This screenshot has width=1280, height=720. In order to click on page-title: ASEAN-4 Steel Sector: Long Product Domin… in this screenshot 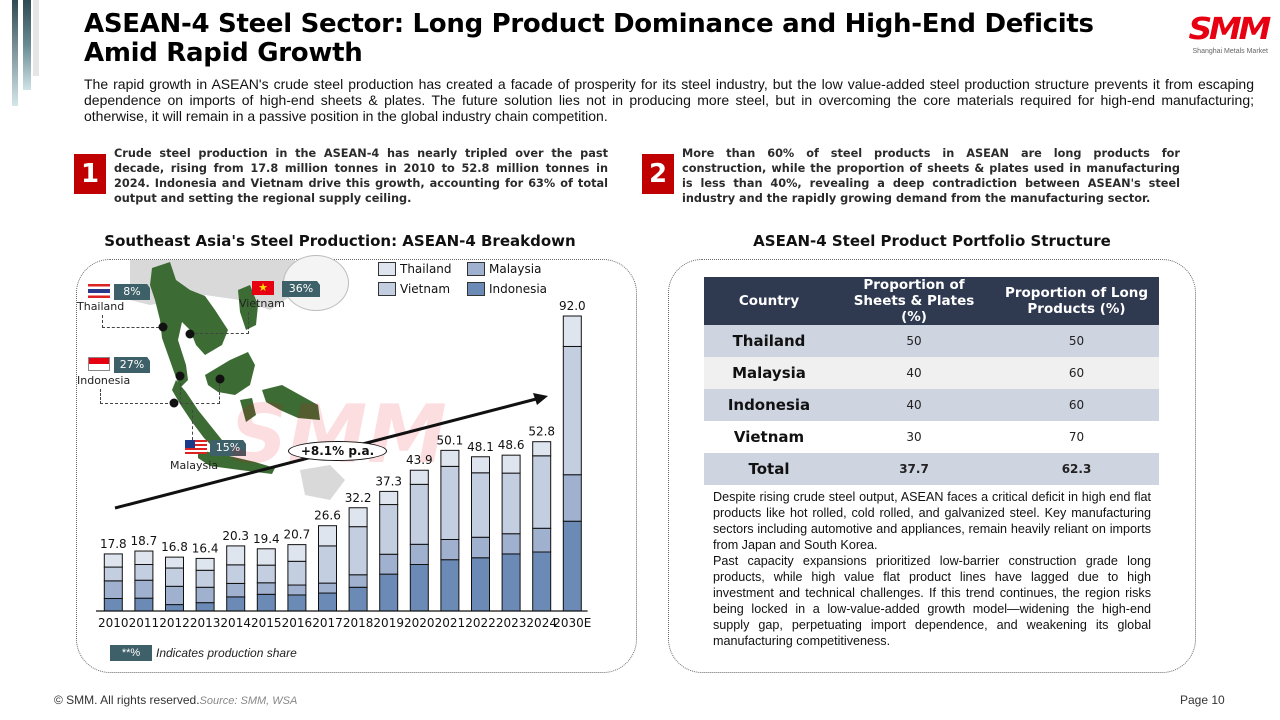, I will do `click(589, 38)`.